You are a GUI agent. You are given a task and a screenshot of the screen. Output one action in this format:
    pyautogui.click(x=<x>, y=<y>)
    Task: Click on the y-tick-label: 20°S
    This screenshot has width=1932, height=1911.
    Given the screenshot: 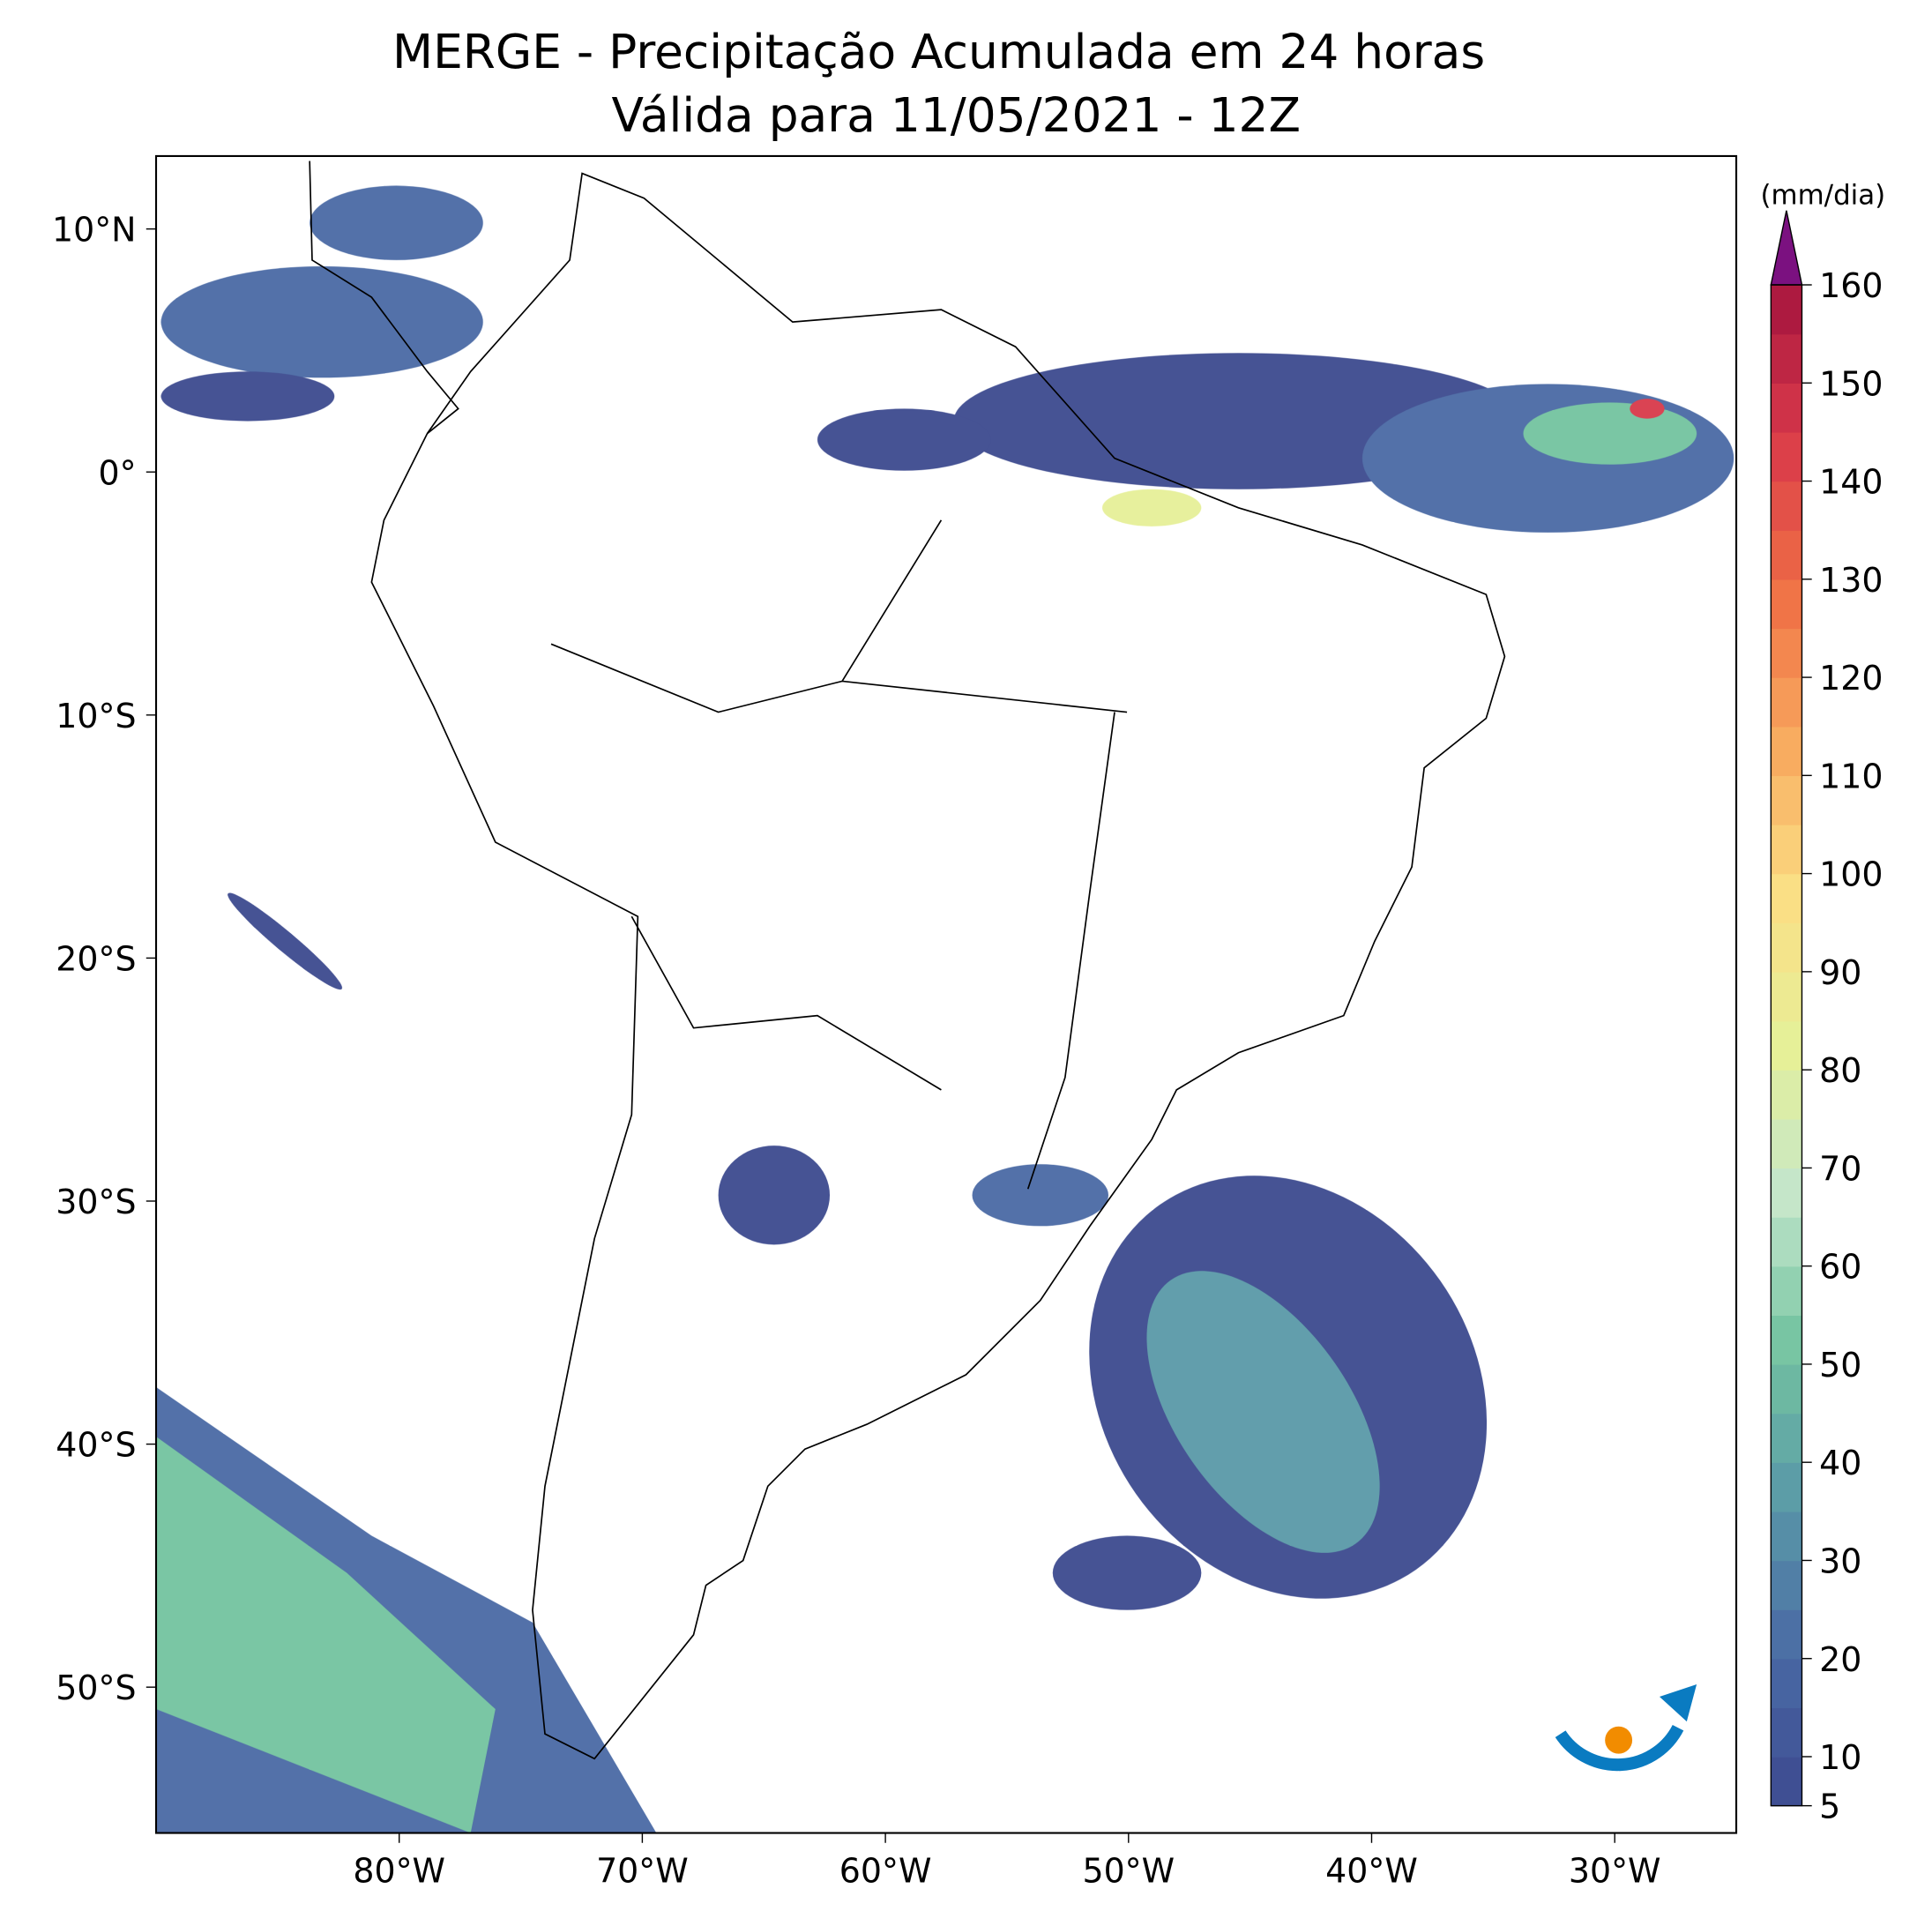 What is the action you would take?
    pyautogui.click(x=96, y=959)
    